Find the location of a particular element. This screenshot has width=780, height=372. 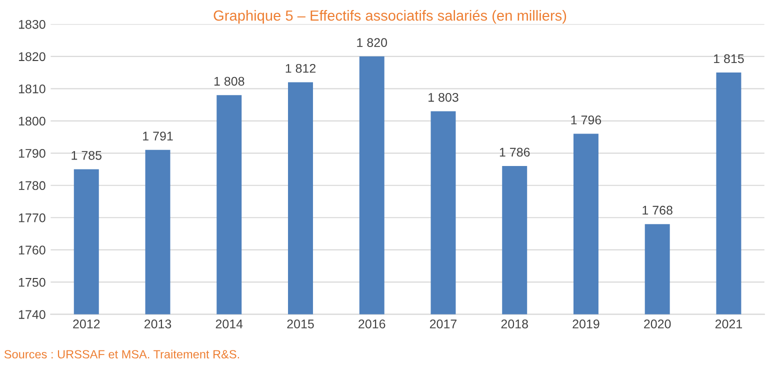

x-tick-label: 2013 is located at coordinates (158, 324).